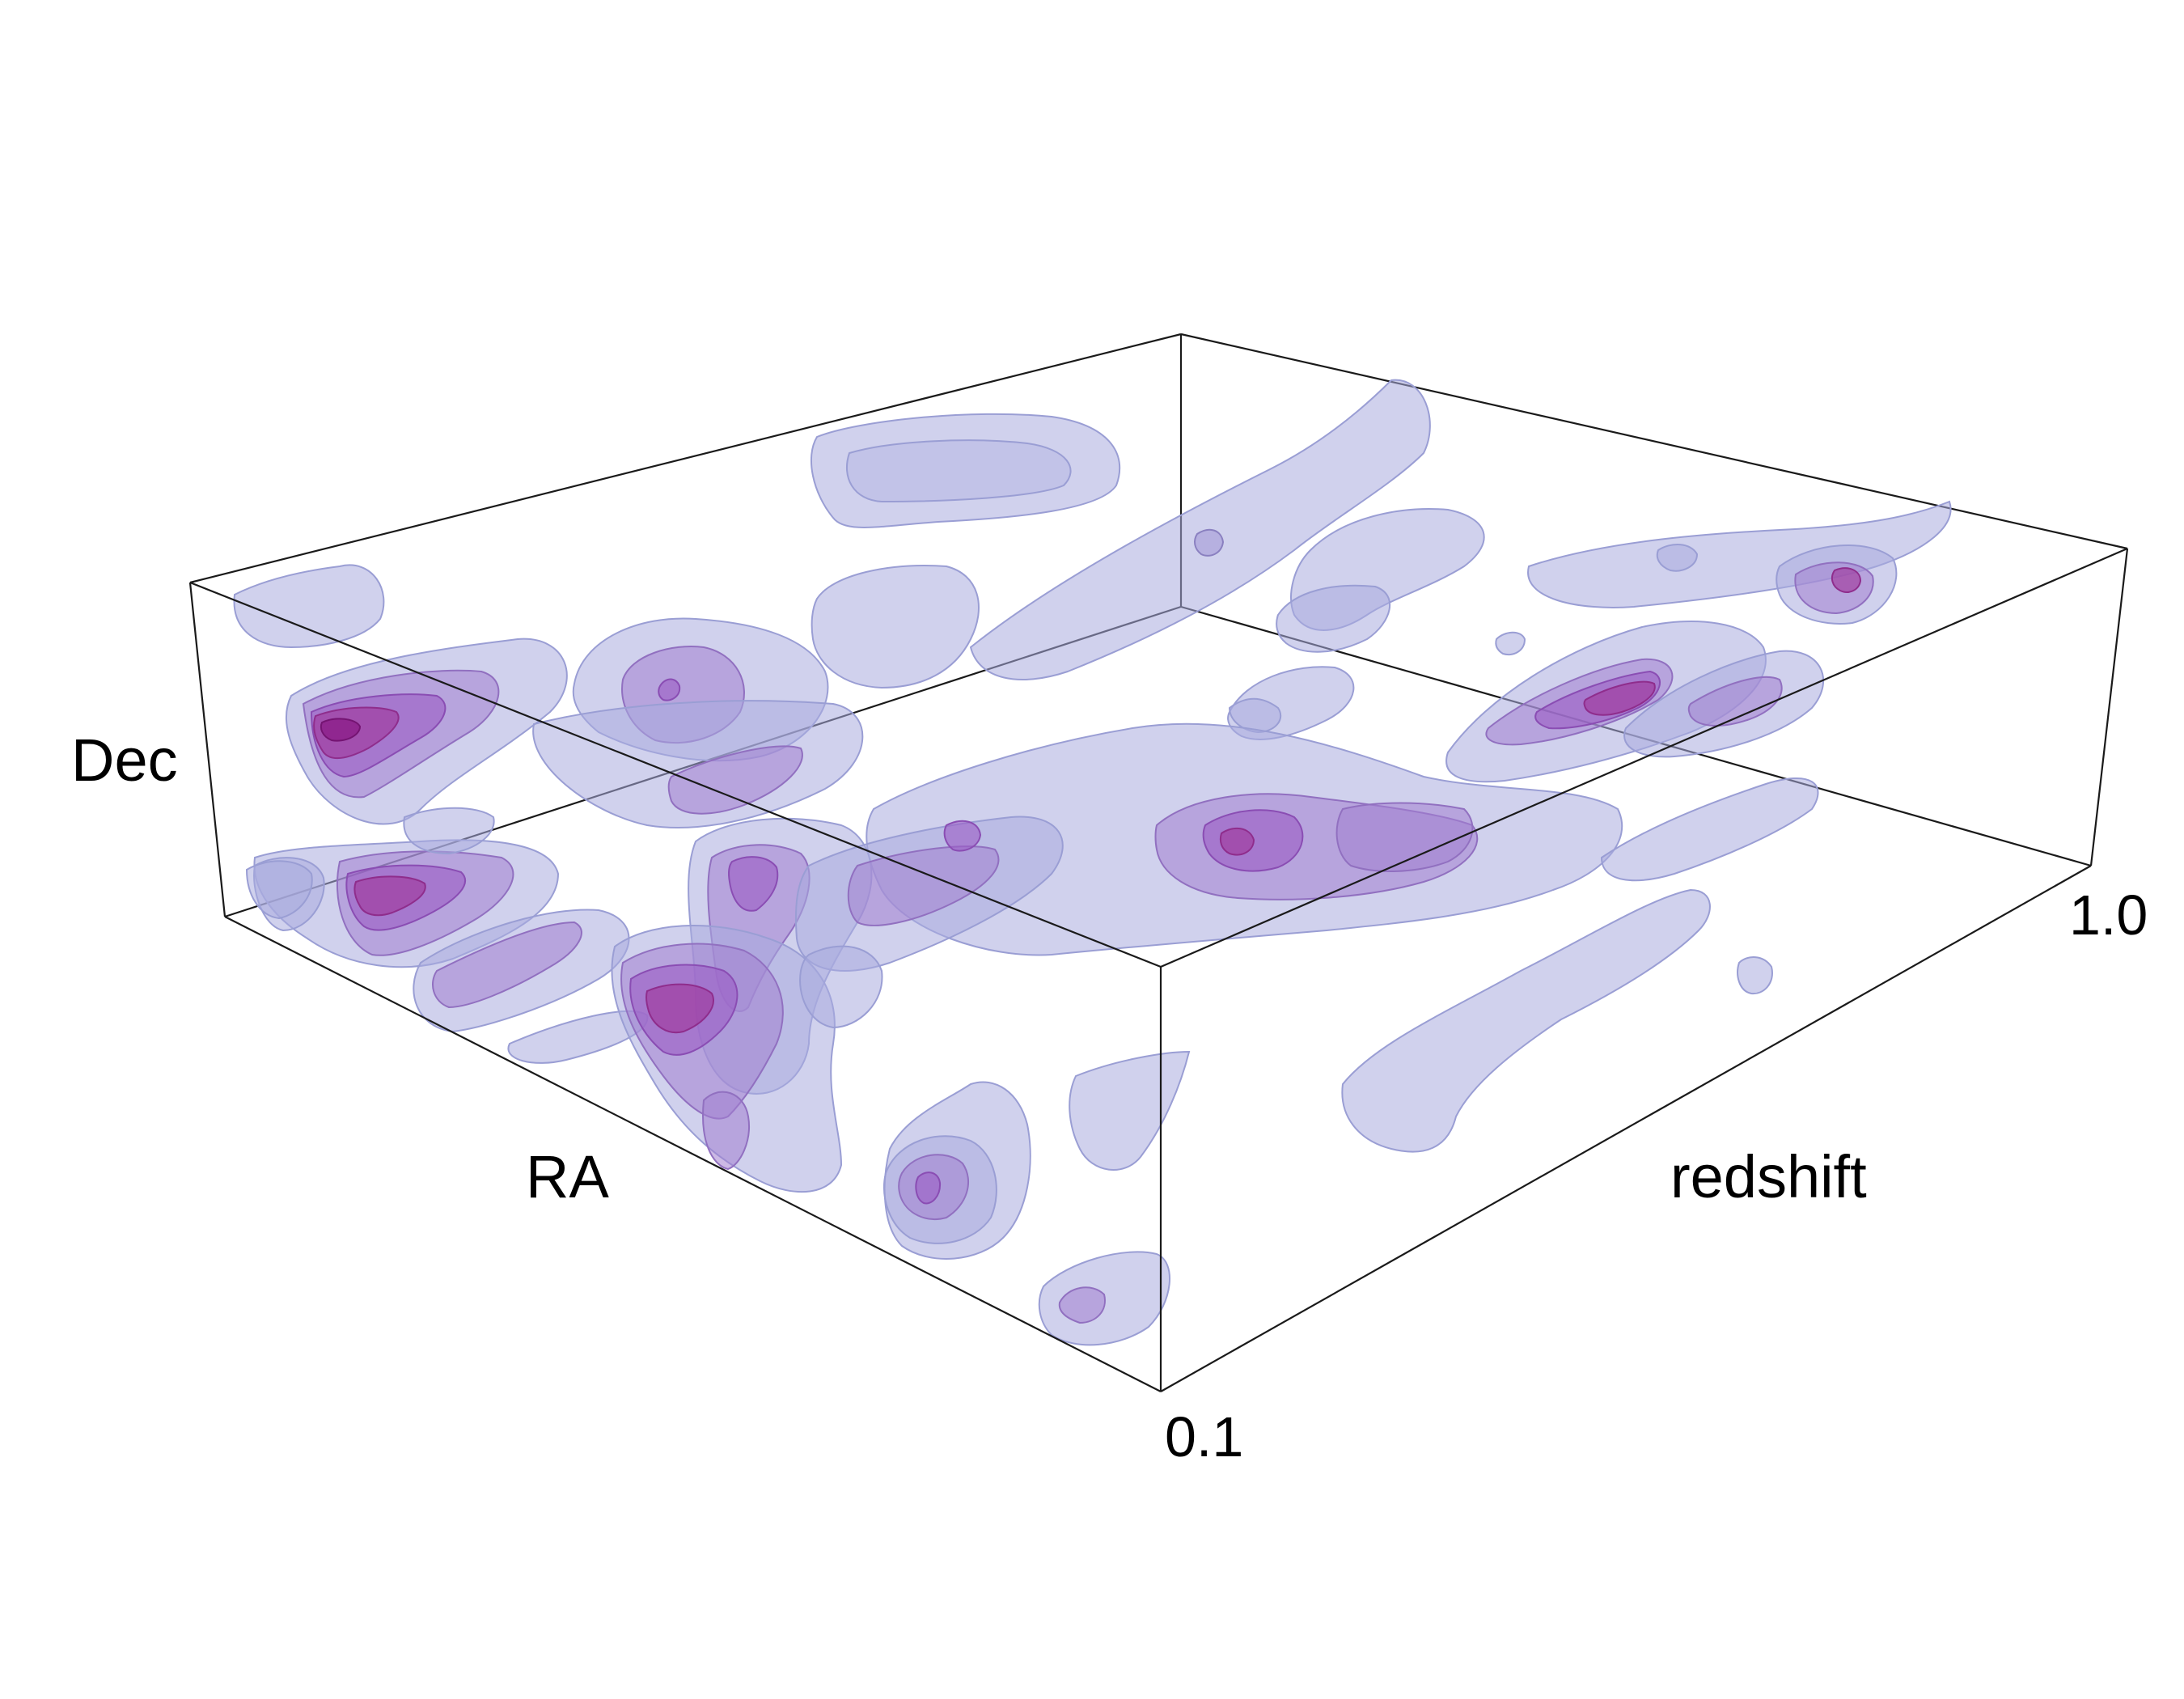 This screenshot has width=2184, height=1699. Describe the element at coordinates (207, 749) in the screenshot. I see `box-edge-front-left-vertical` at that location.